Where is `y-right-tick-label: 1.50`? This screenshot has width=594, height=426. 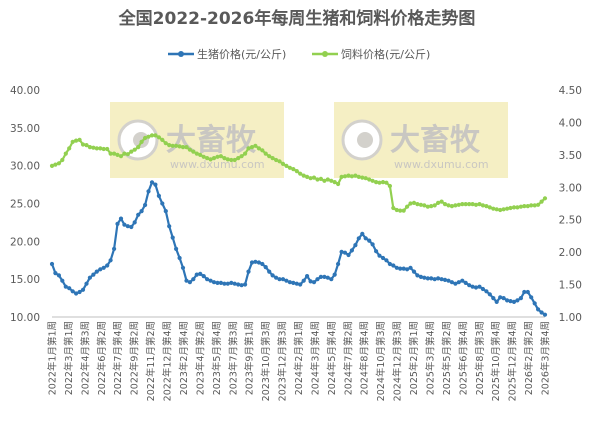 y-right-tick-label: 1.50 is located at coordinates (570, 286).